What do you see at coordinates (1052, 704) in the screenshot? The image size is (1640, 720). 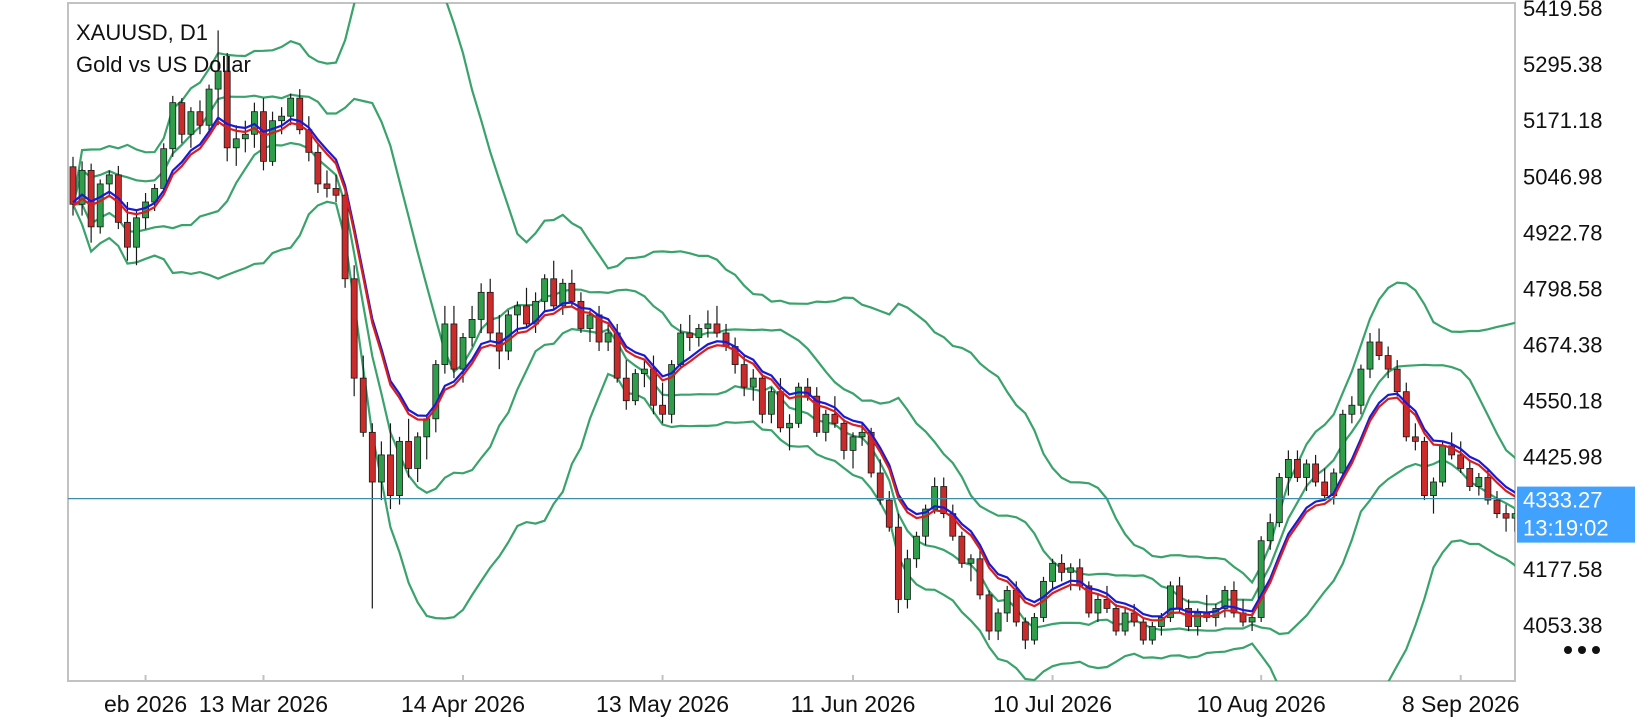 I see `date-tick-label: 10 Jul 2026` at bounding box center [1052, 704].